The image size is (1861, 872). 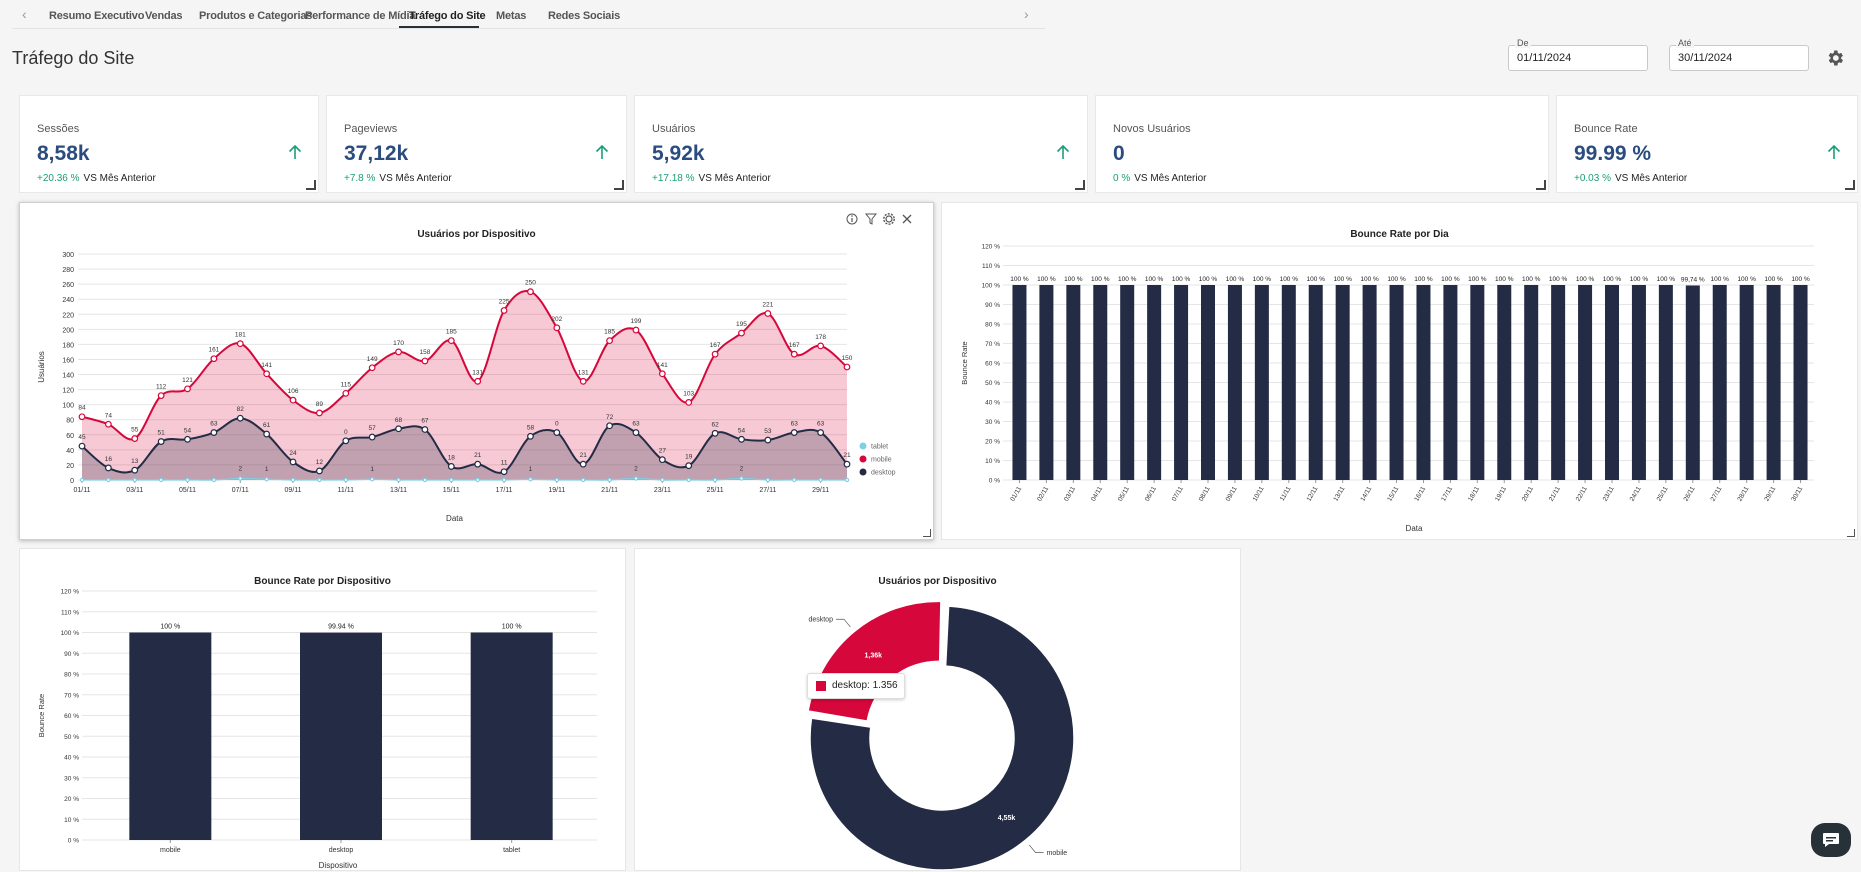 I want to click on x-tick-label: 18/11, so click(x=1474, y=494).